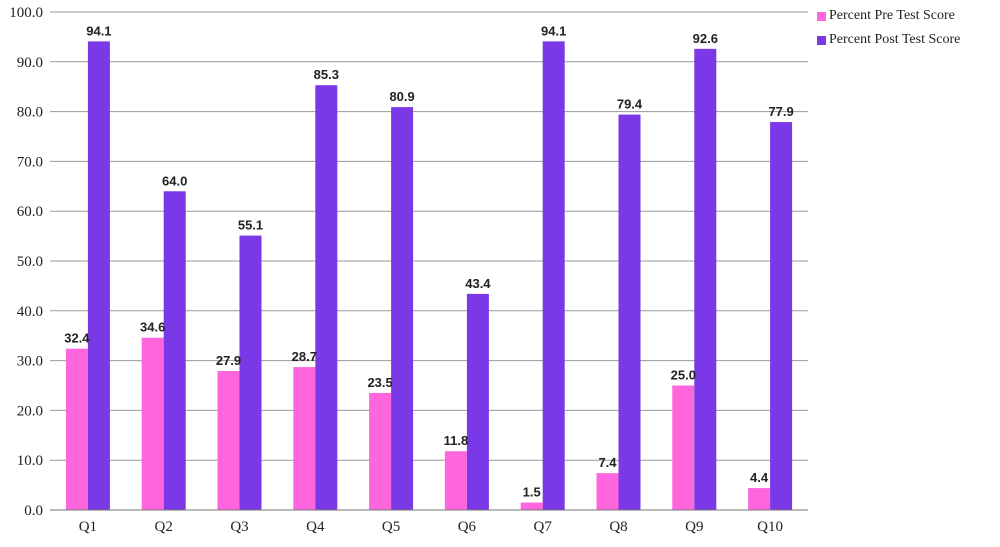  What do you see at coordinates (478, 283) in the screenshot?
I see `data-label-post: 43.4` at bounding box center [478, 283].